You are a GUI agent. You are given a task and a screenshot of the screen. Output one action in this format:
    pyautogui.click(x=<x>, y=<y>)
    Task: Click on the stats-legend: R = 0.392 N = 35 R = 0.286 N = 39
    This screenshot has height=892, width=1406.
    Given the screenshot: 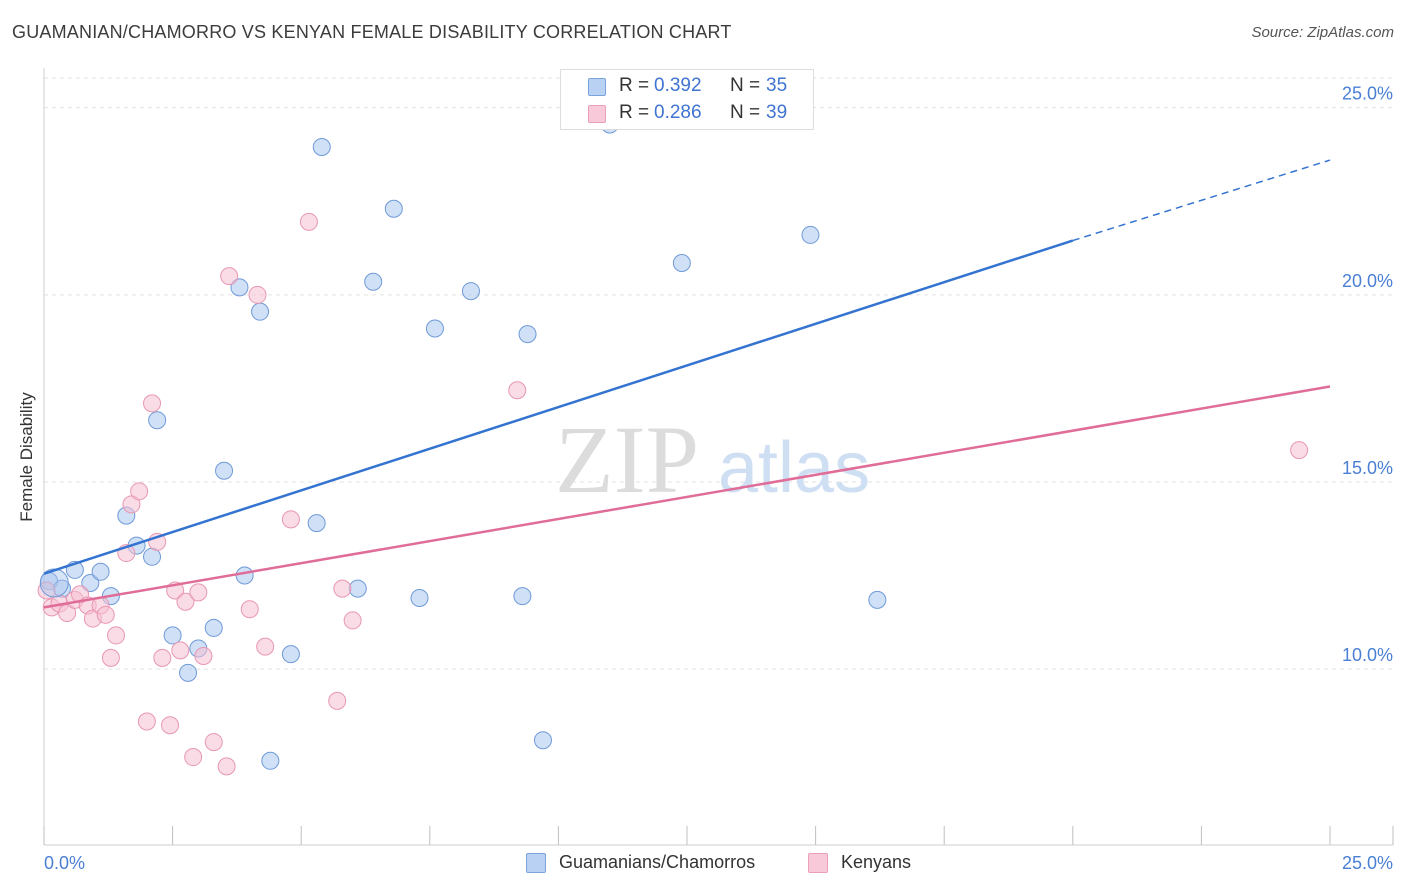 What is the action you would take?
    pyautogui.click(x=687, y=99)
    